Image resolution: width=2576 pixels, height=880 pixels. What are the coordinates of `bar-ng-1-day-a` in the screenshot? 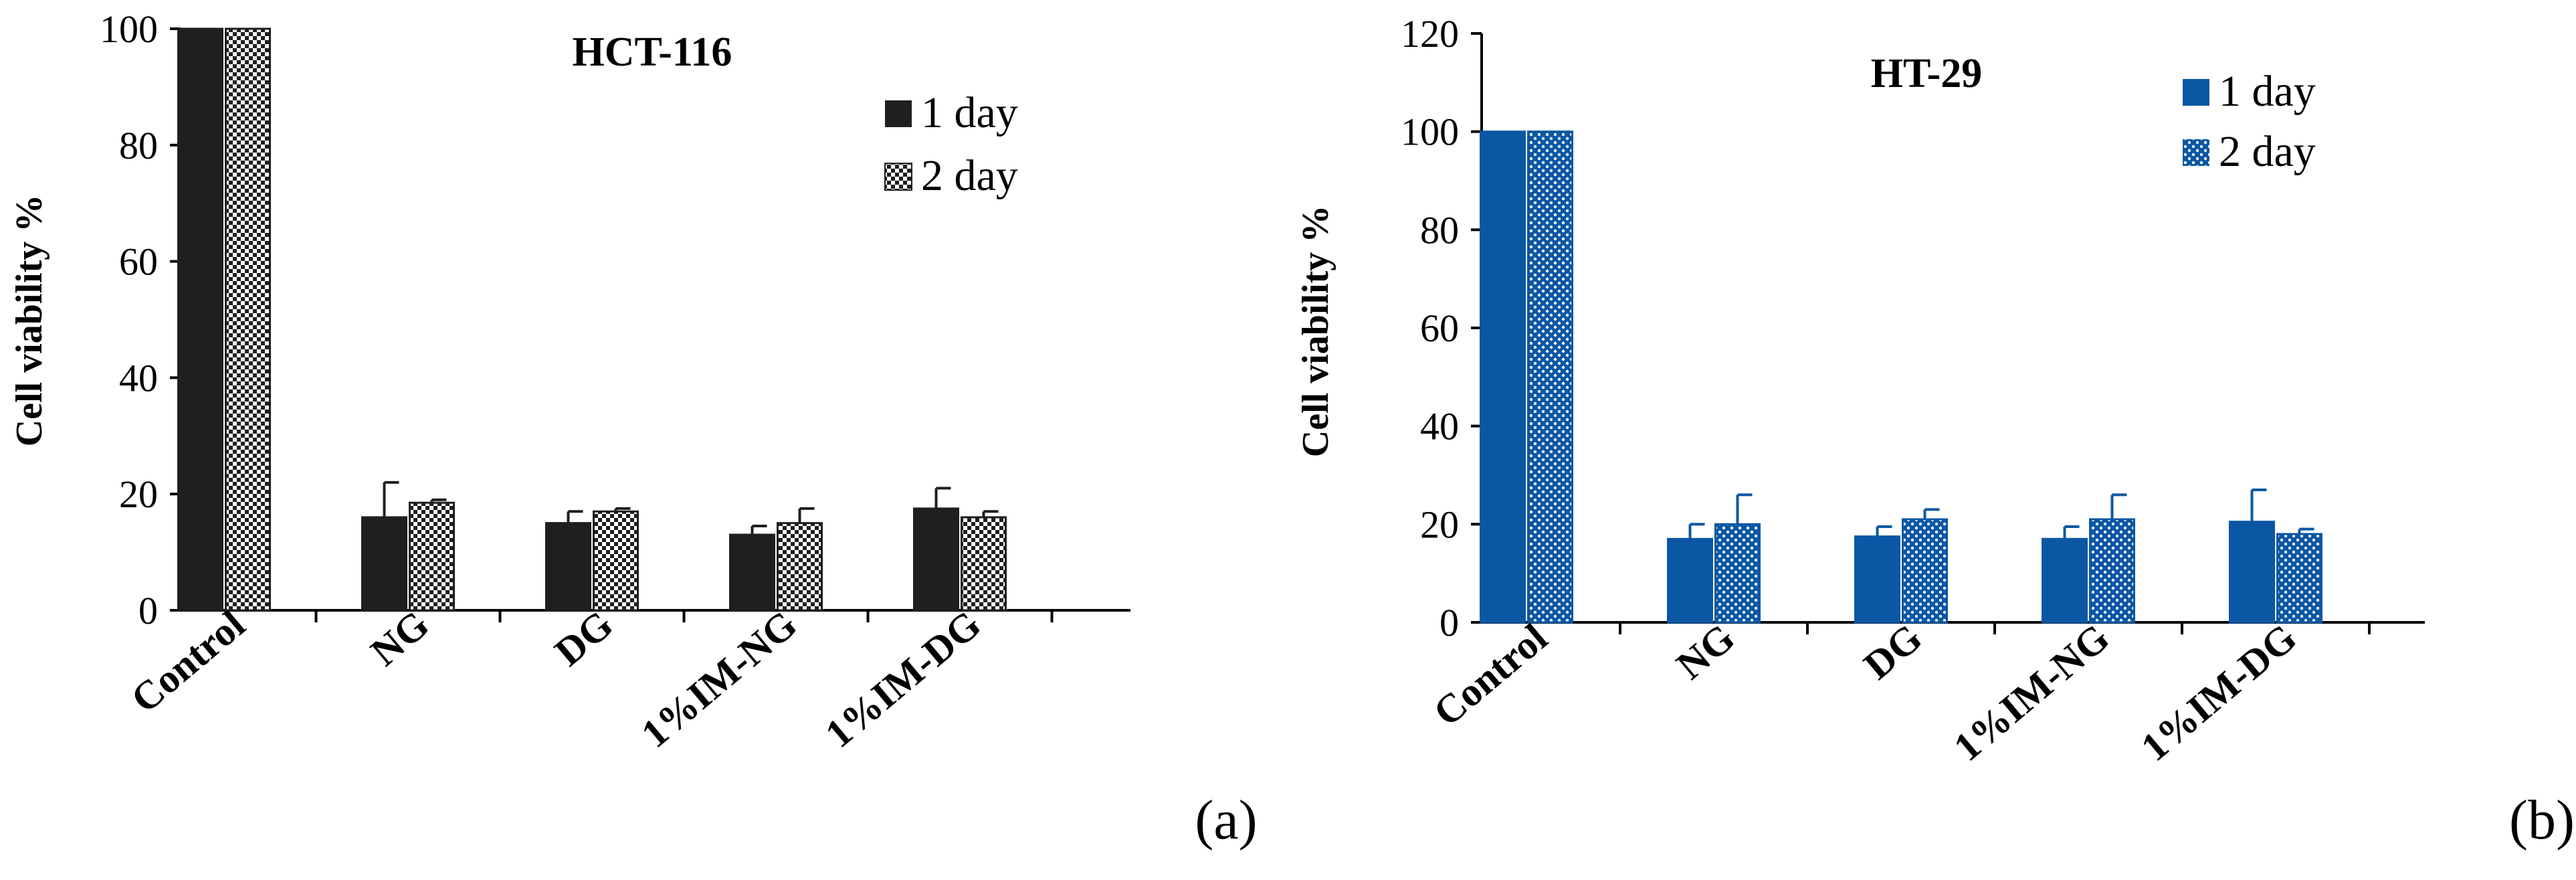 It's located at (384, 564).